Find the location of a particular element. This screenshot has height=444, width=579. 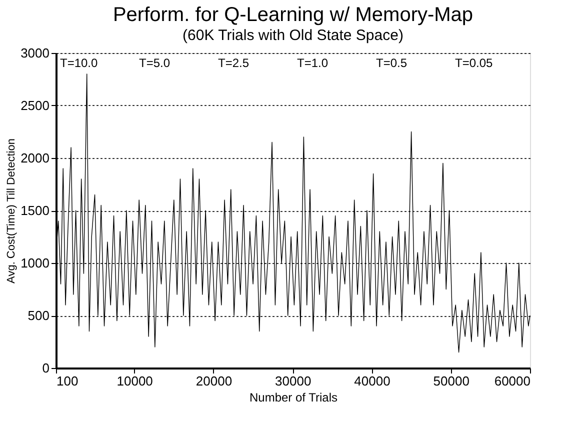

x-tick-label: 10000 is located at coordinates (134, 381).